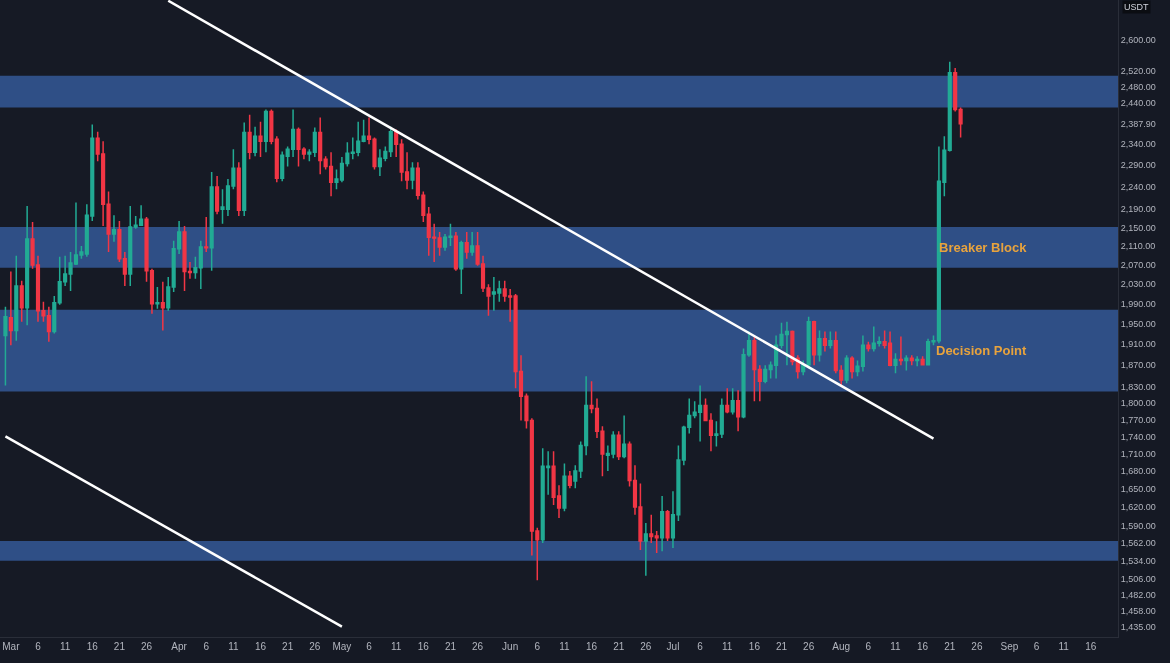 The image size is (1170, 663). I want to click on band-label: Breaker Block, so click(983, 247).